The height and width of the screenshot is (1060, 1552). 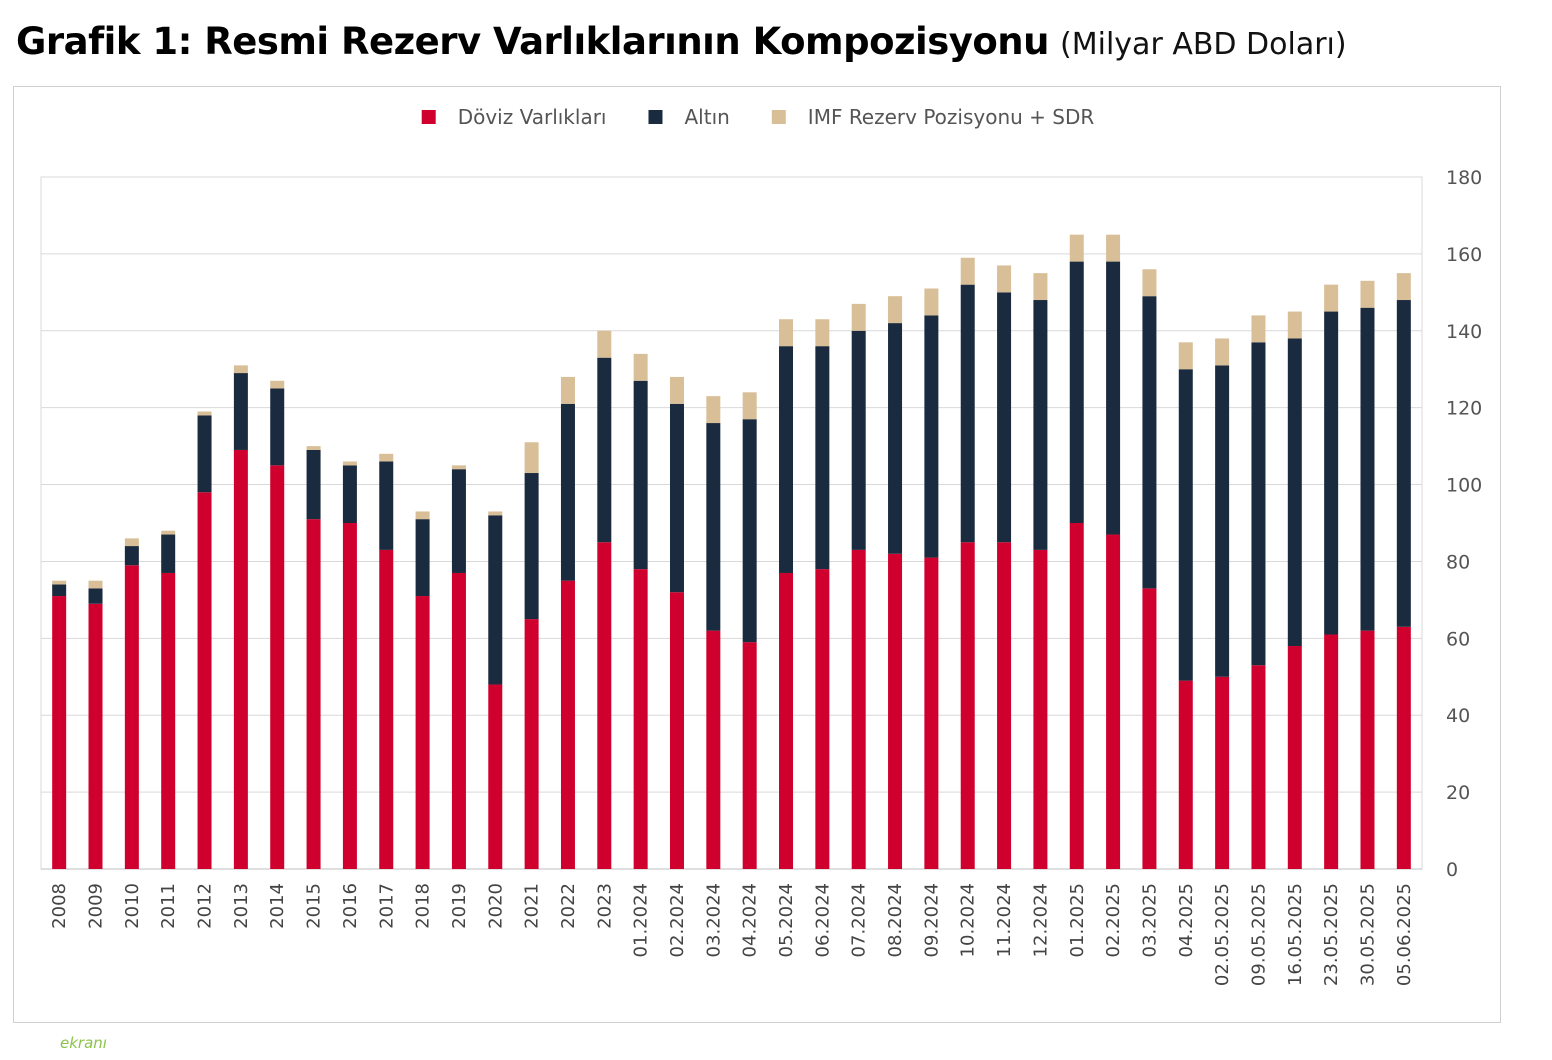 I want to click on x-tick-label: 2013, so click(x=241, y=906).